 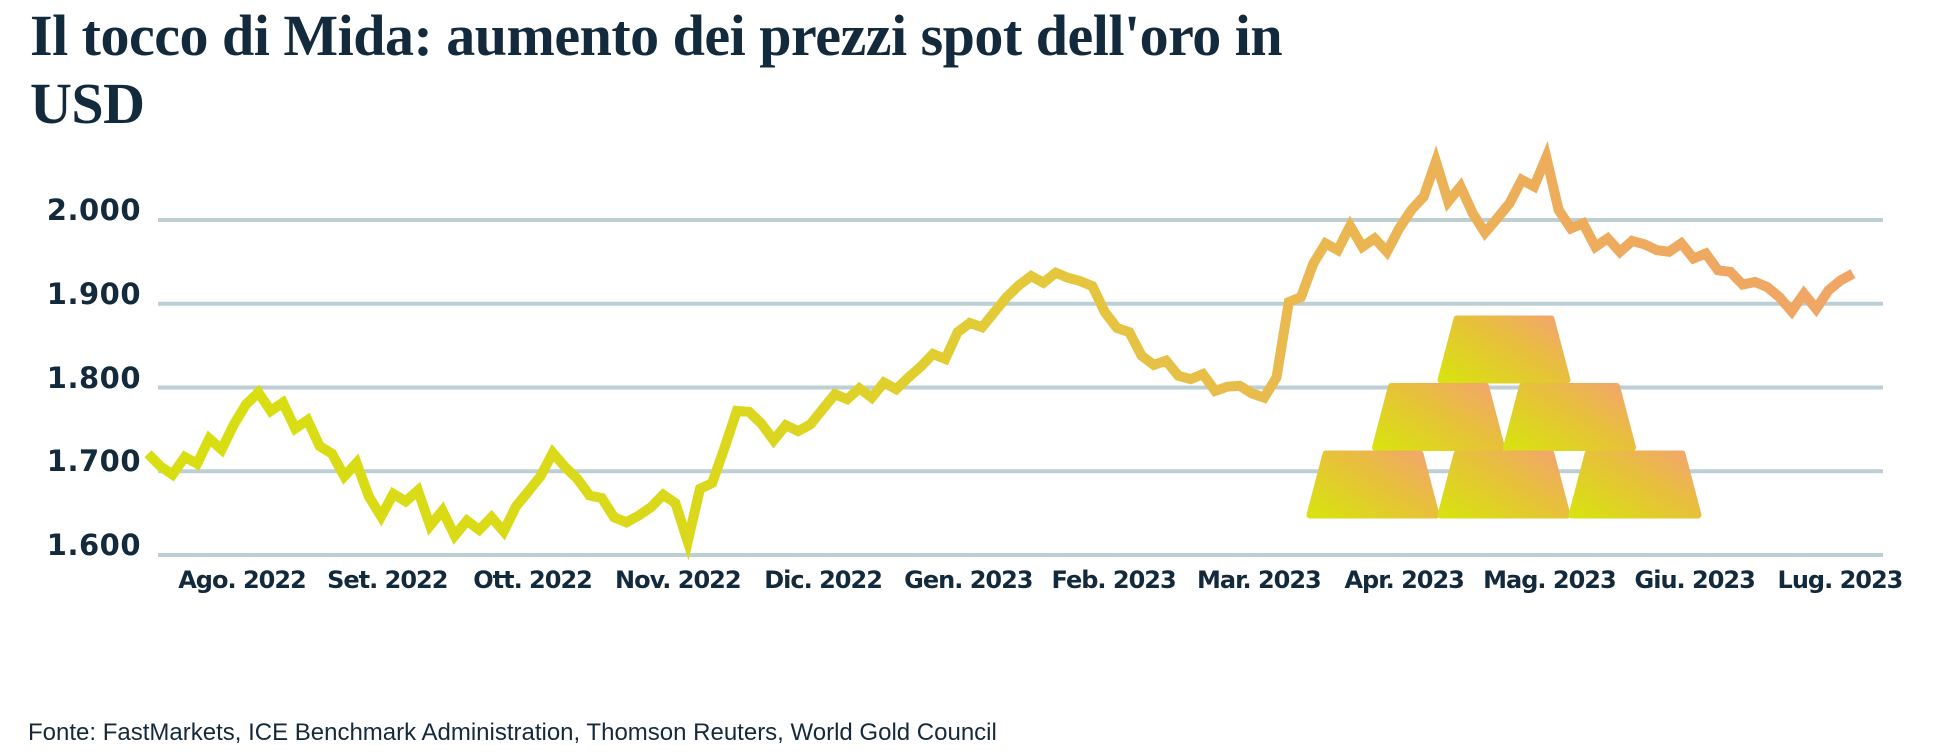 What do you see at coordinates (968, 580) in the screenshot?
I see `x-axis-label: Gen. 2023` at bounding box center [968, 580].